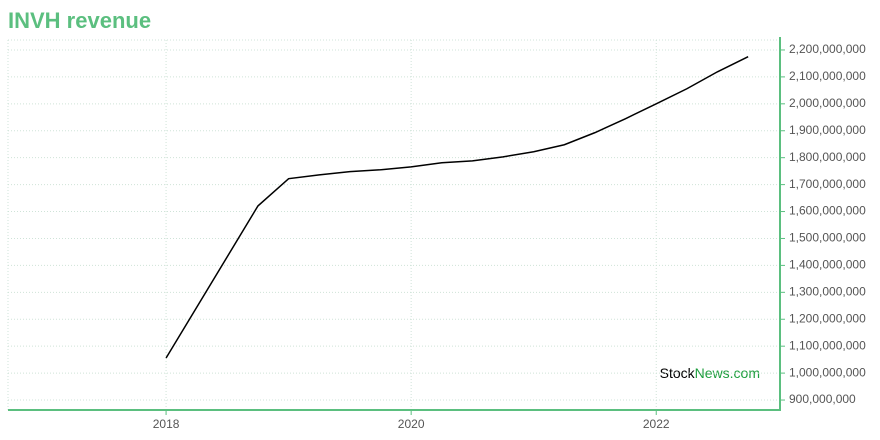  Describe the element at coordinates (827, 265) in the screenshot. I see `y-tick-label: 1,400,000,000` at that location.